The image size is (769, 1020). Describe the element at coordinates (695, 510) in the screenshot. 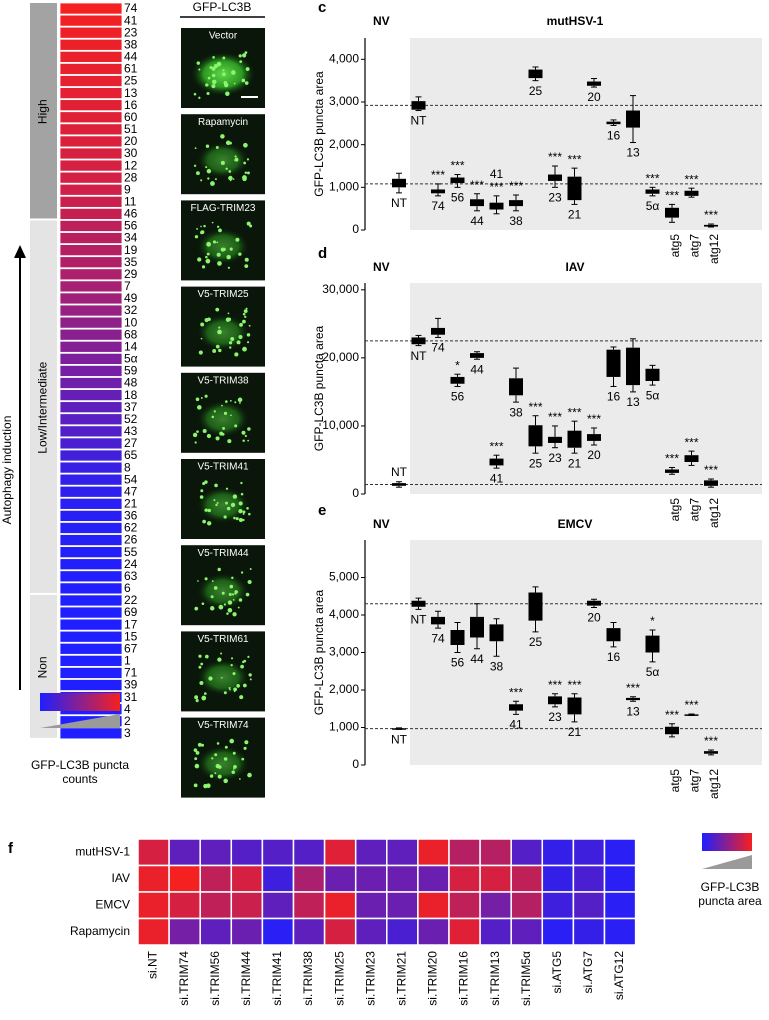

I see `x-label: atg7` at that location.